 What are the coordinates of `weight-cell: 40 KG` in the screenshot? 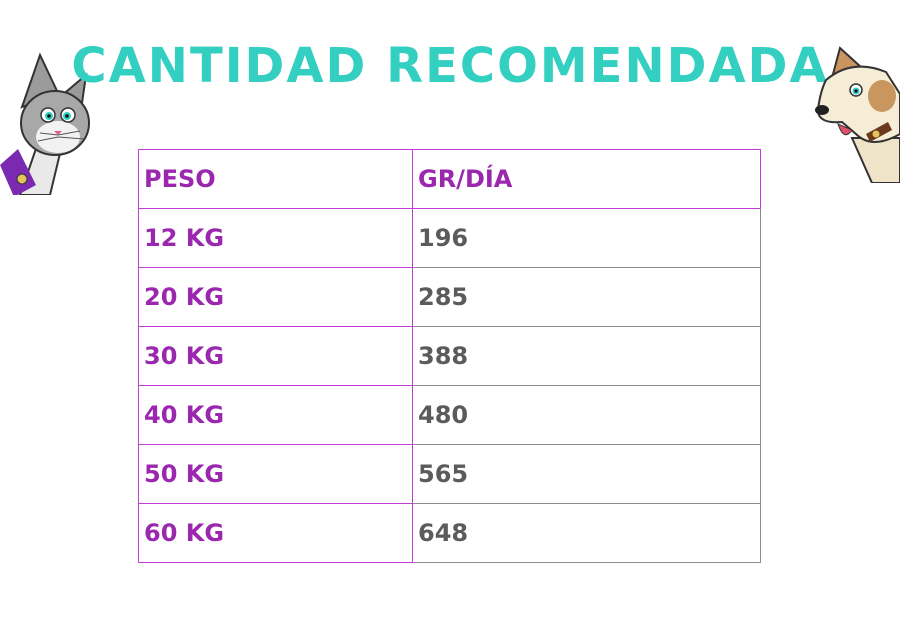 It's located at (275, 415).